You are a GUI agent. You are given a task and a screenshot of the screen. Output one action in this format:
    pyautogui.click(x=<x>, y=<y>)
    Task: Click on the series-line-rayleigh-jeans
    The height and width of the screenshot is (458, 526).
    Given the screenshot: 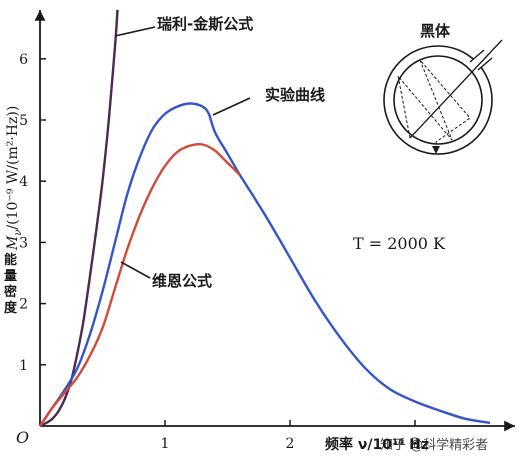 What is the action you would take?
    pyautogui.click(x=79, y=218)
    